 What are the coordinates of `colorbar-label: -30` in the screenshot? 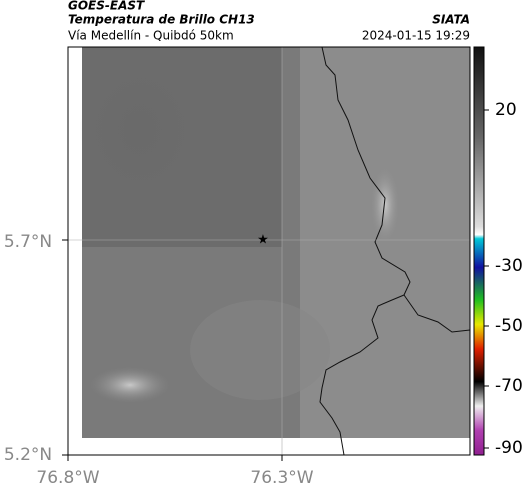 It's located at (509, 266).